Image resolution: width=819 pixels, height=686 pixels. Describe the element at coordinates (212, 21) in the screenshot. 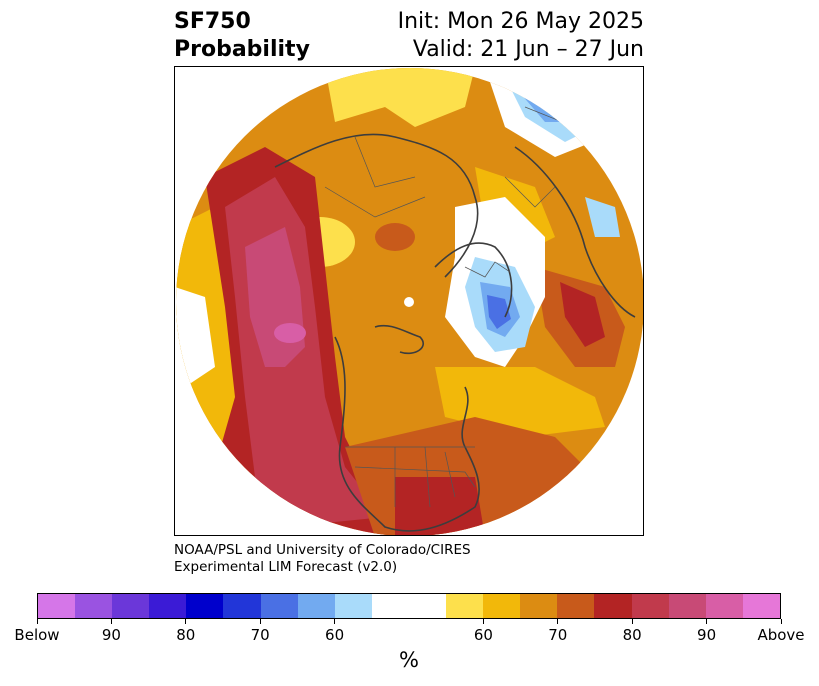

I see `title-variable: SF750` at that location.